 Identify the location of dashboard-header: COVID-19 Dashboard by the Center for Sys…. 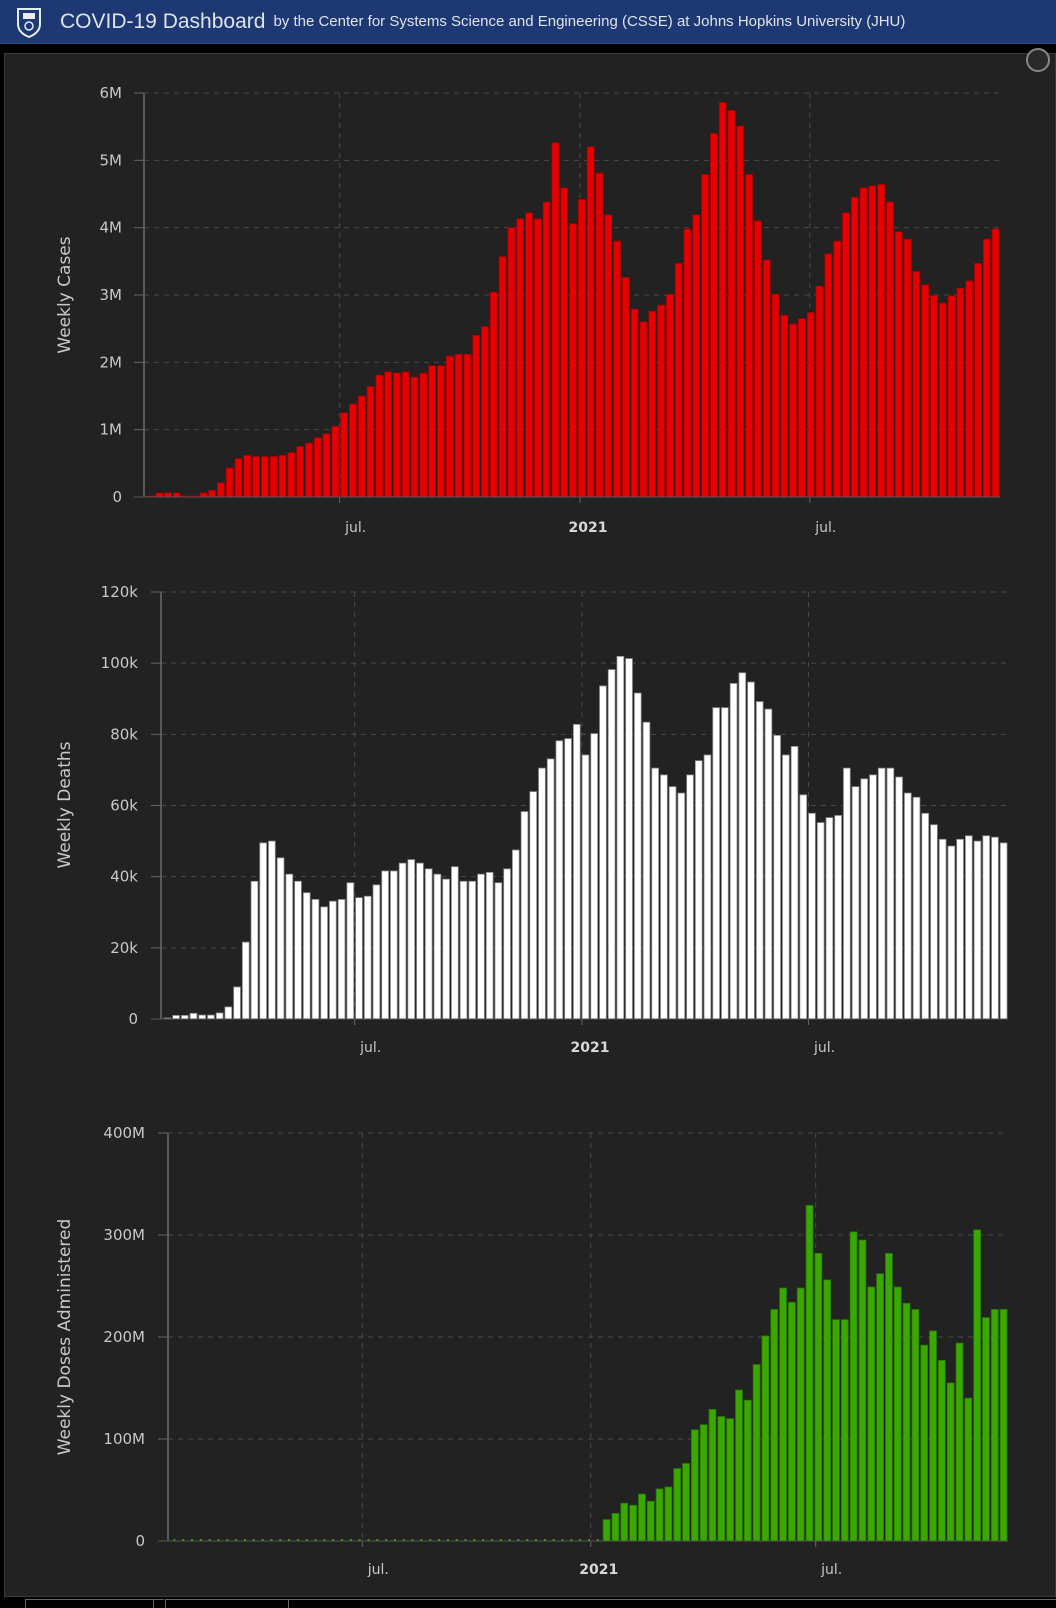
(528, 22).